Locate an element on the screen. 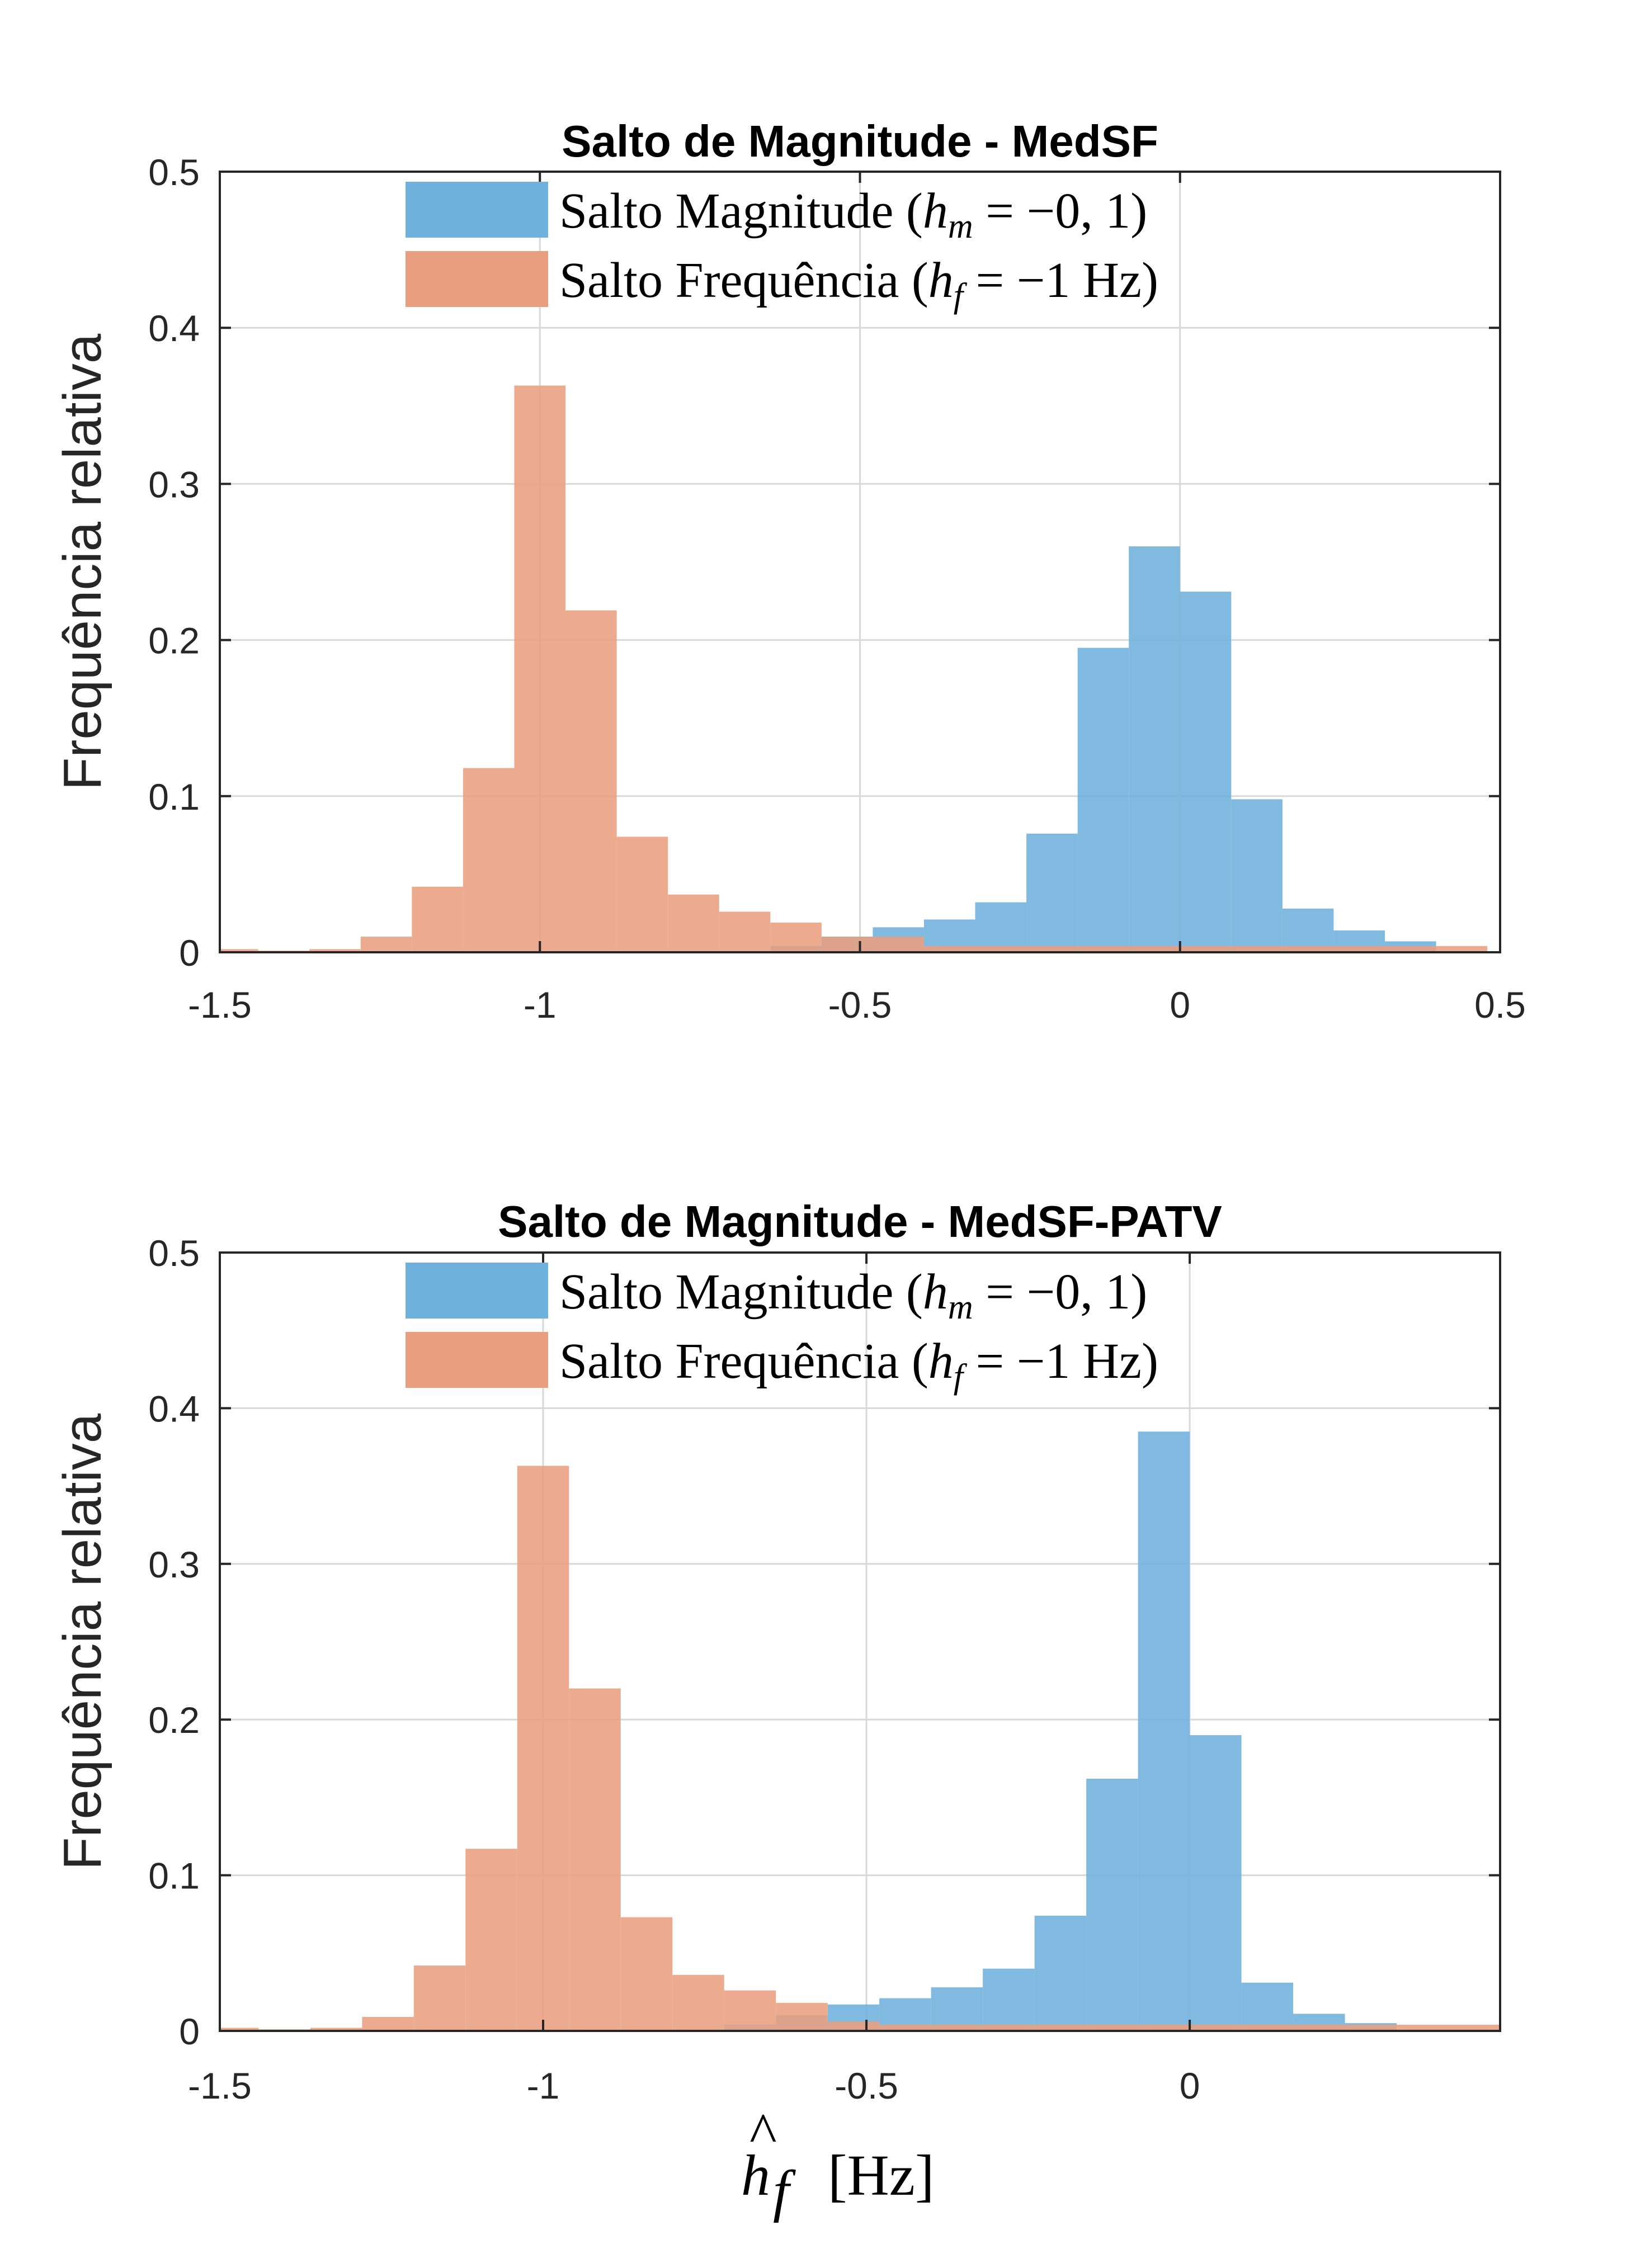 This screenshot has width=1650, height=2268. x-tick-label: -0.5 is located at coordinates (860, 1005).